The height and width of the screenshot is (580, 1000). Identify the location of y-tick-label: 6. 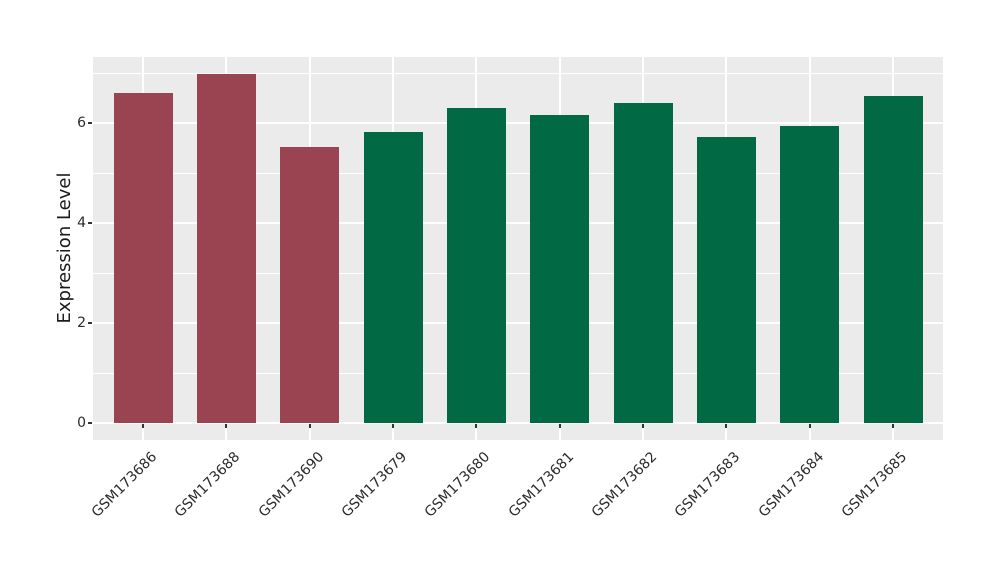
(81, 123).